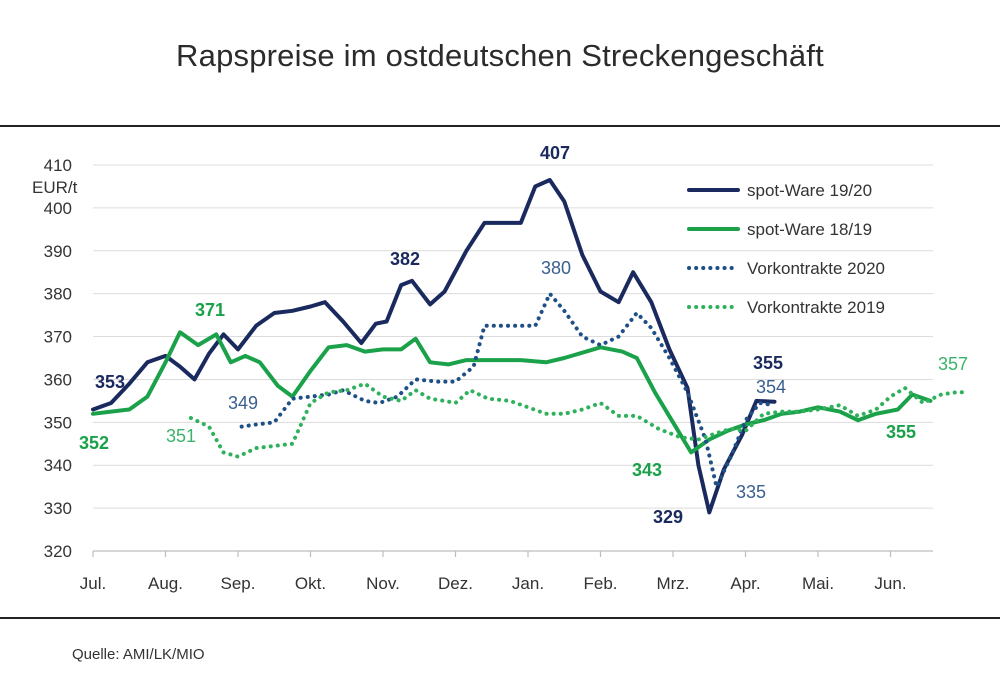 The width and height of the screenshot is (1000, 687). Describe the element at coordinates (672, 583) in the screenshot. I see `x-tick-label: Mrz.` at that location.